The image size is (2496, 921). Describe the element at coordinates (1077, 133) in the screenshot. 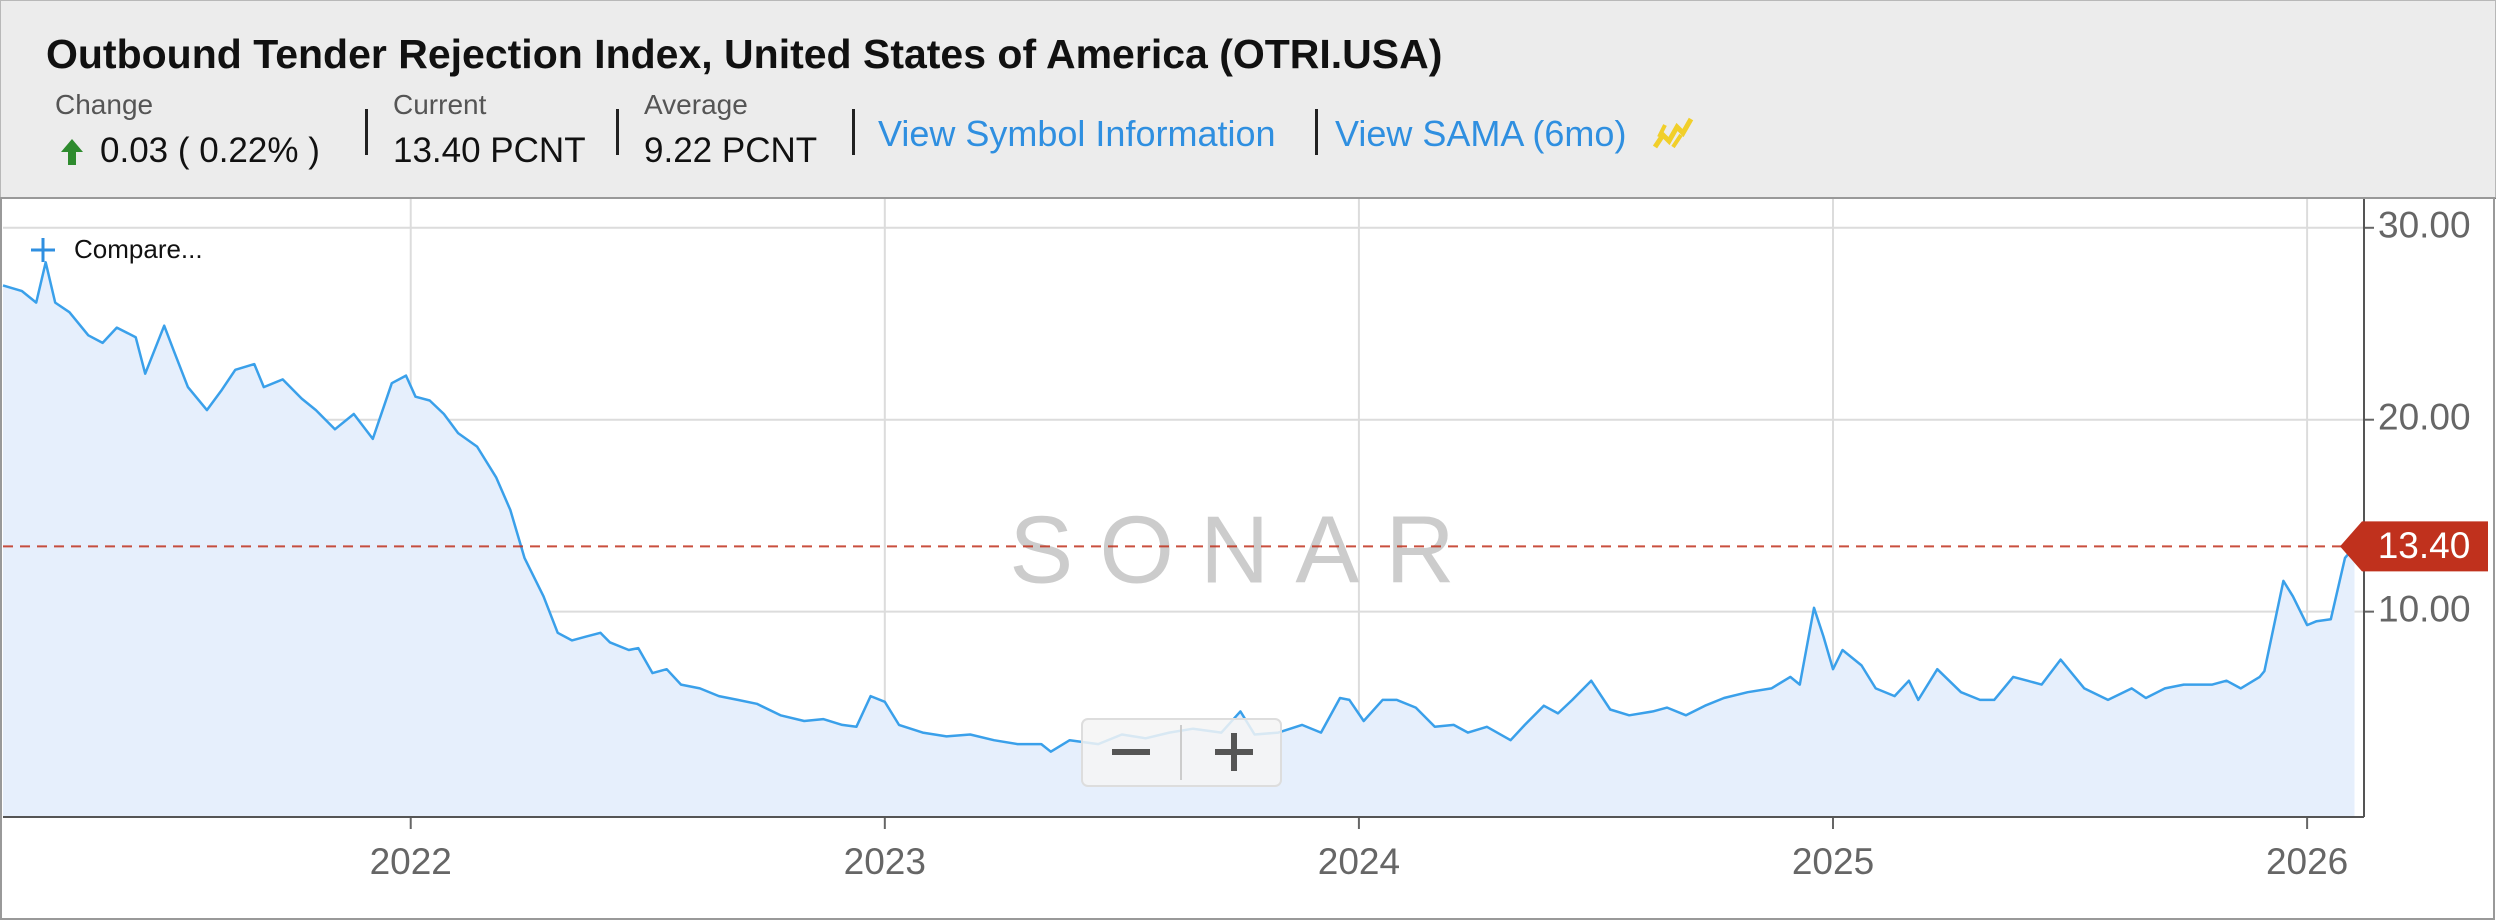

I see `symbol-link: View Symbol Information` at that location.